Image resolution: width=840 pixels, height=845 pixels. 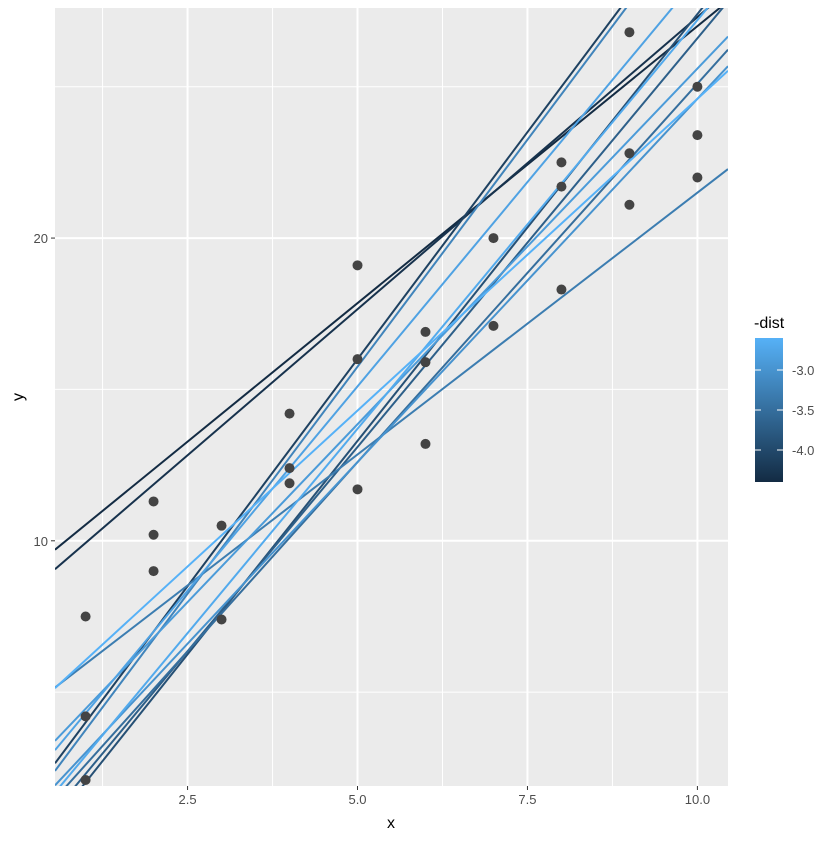 I want to click on x-axis-title: x, so click(x=391, y=823).